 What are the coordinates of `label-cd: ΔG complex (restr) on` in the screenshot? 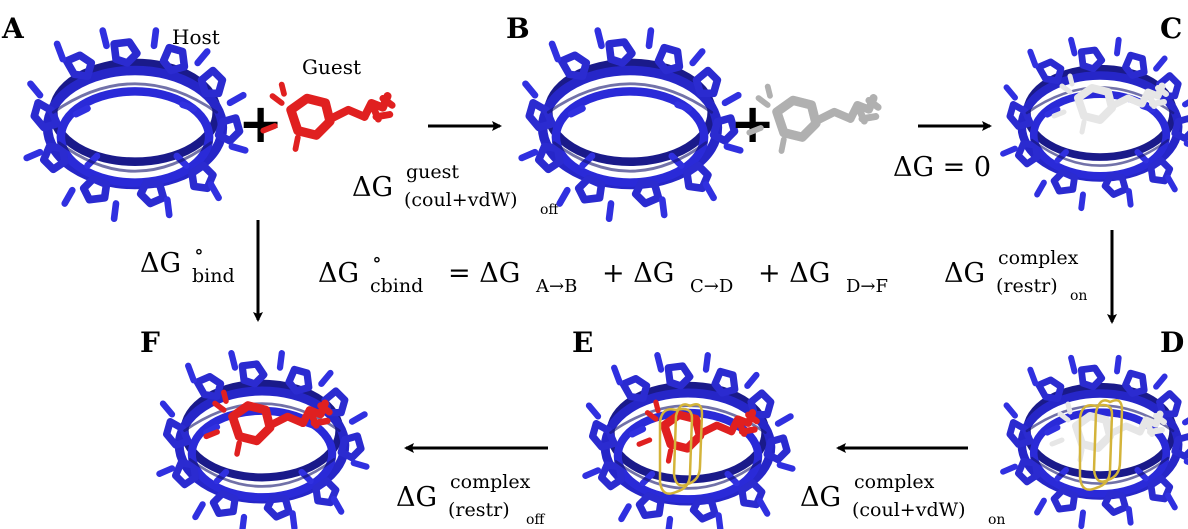 It's located at (1015, 275).